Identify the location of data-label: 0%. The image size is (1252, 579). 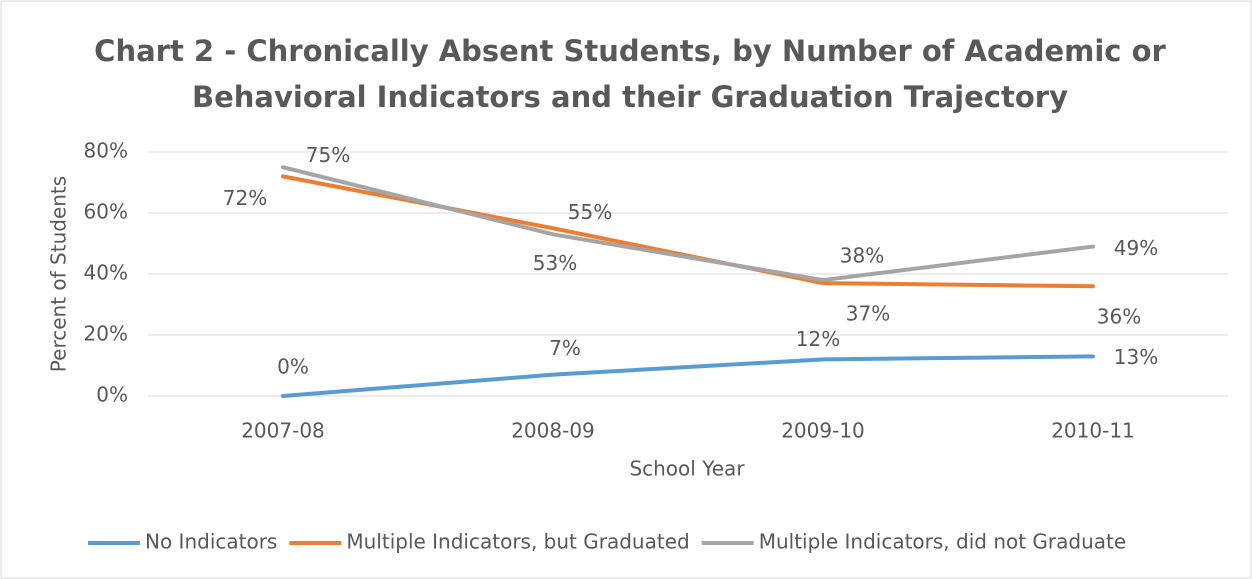
(293, 367).